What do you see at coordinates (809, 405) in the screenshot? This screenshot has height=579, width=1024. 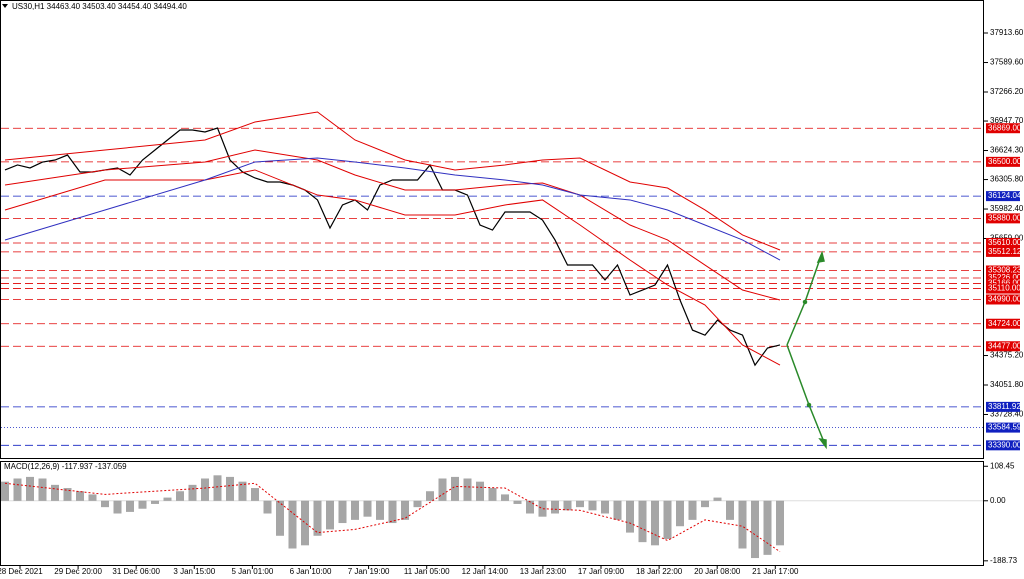 I see `arrow-node` at bounding box center [809, 405].